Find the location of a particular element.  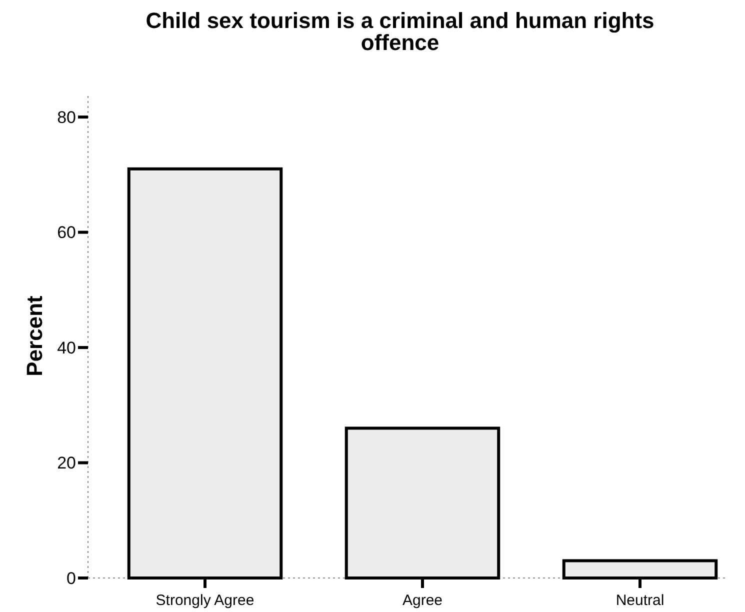

x-tick-label: Neutral is located at coordinates (640, 600).